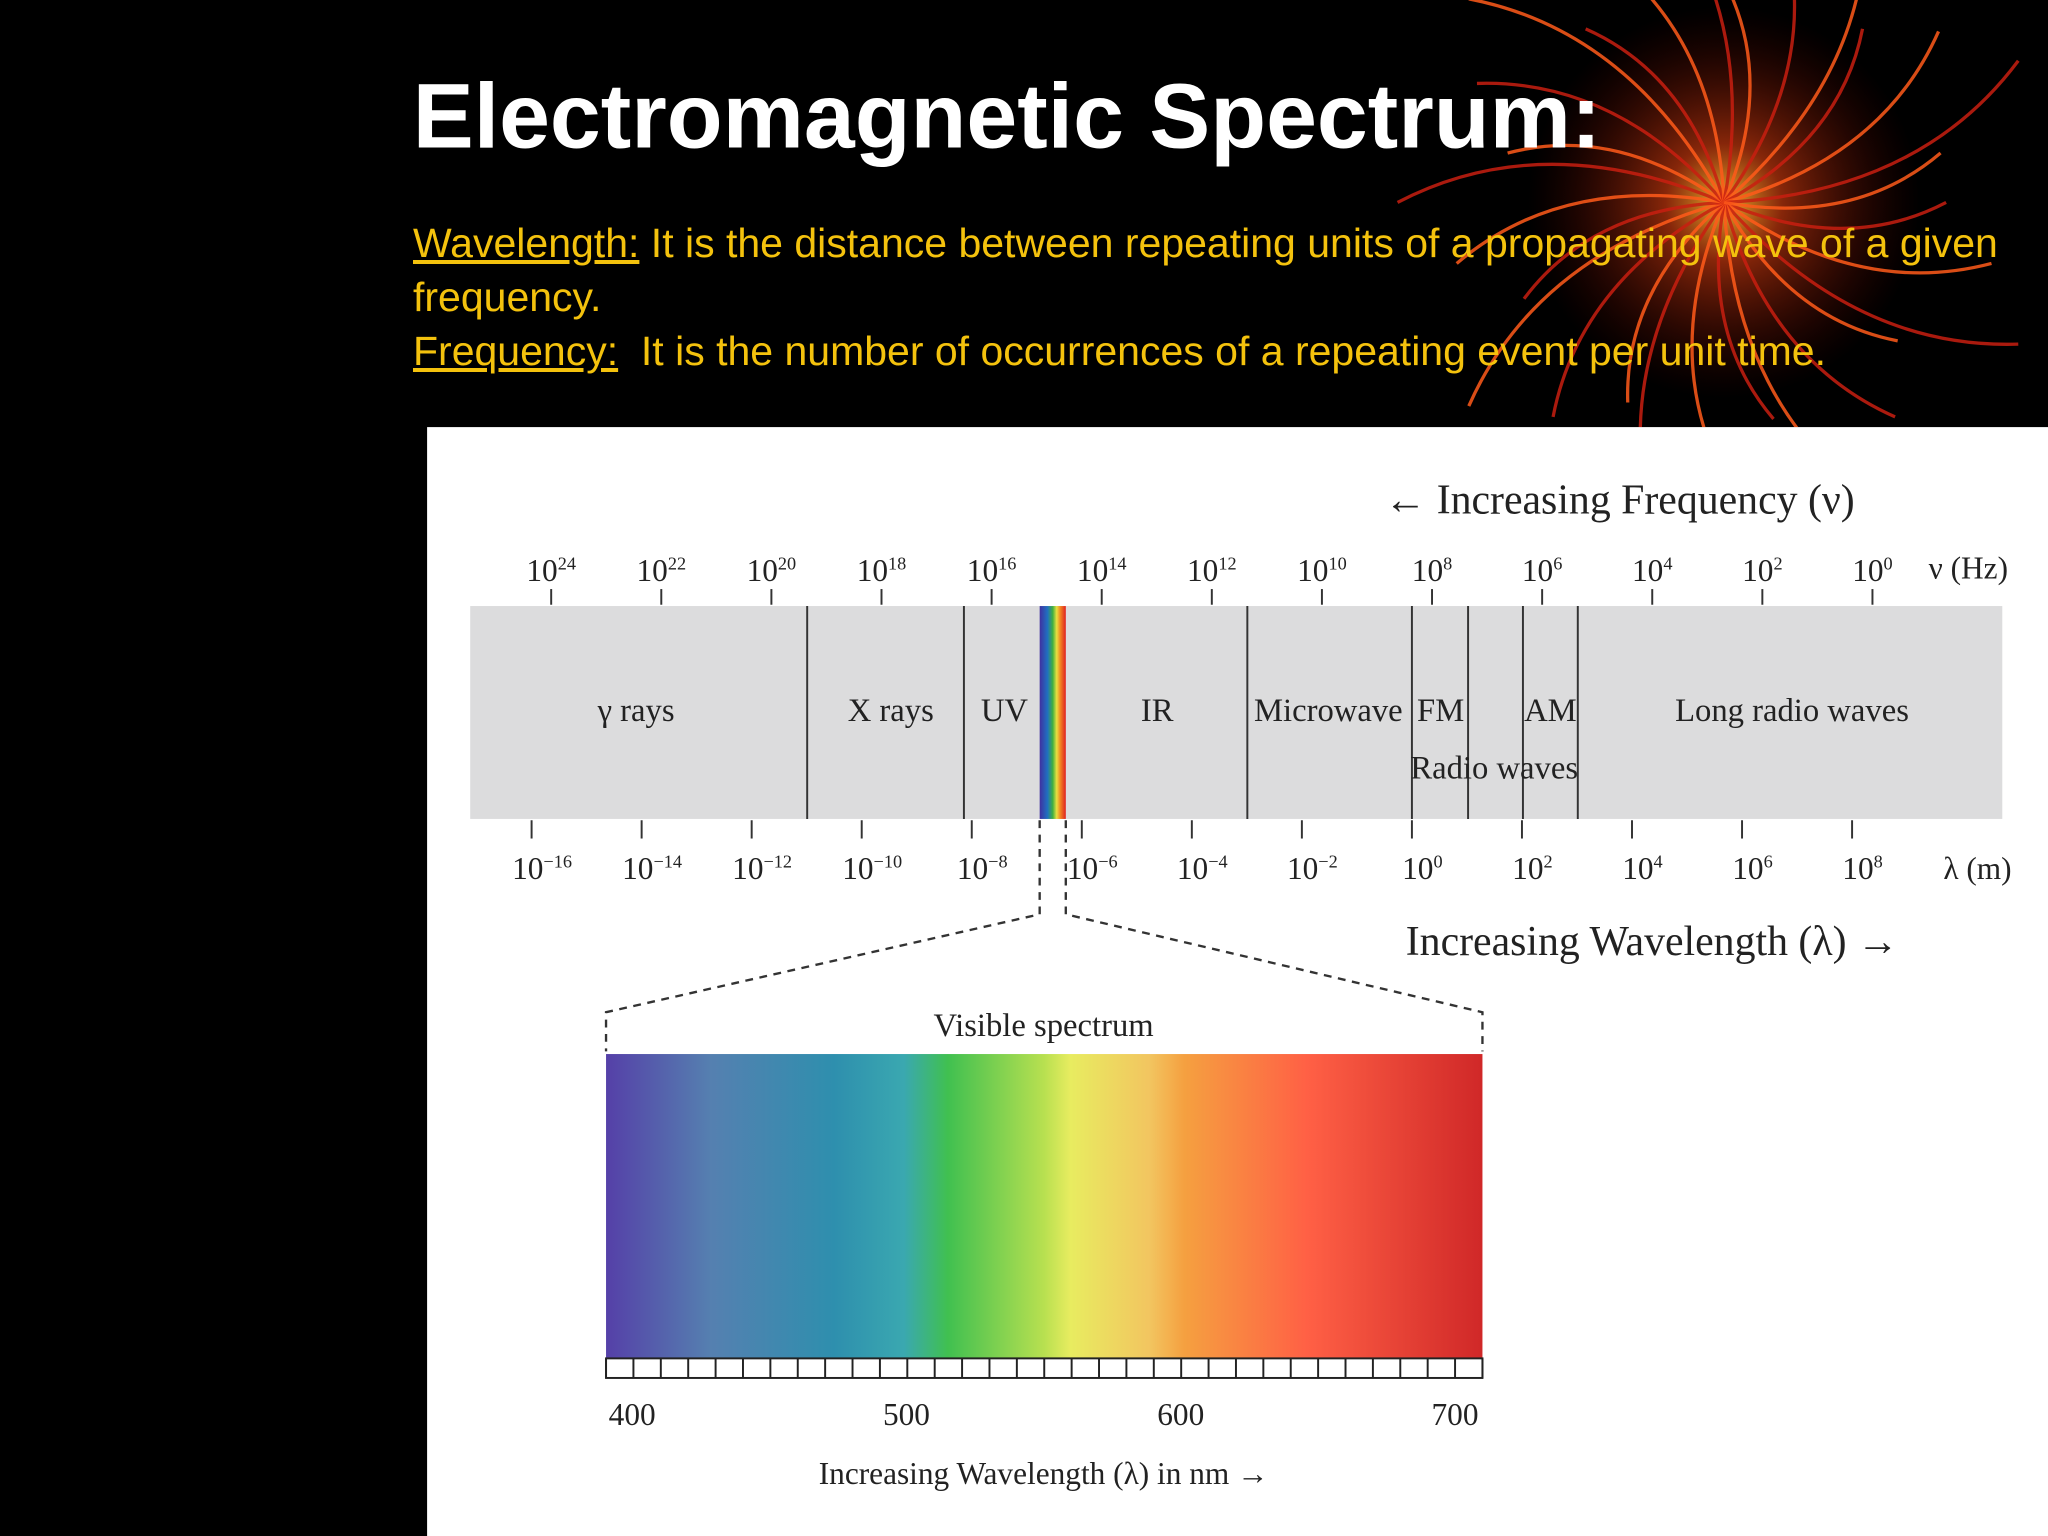 The width and height of the screenshot is (2048, 1536). I want to click on tick-exponent: 18, so click(897, 563).